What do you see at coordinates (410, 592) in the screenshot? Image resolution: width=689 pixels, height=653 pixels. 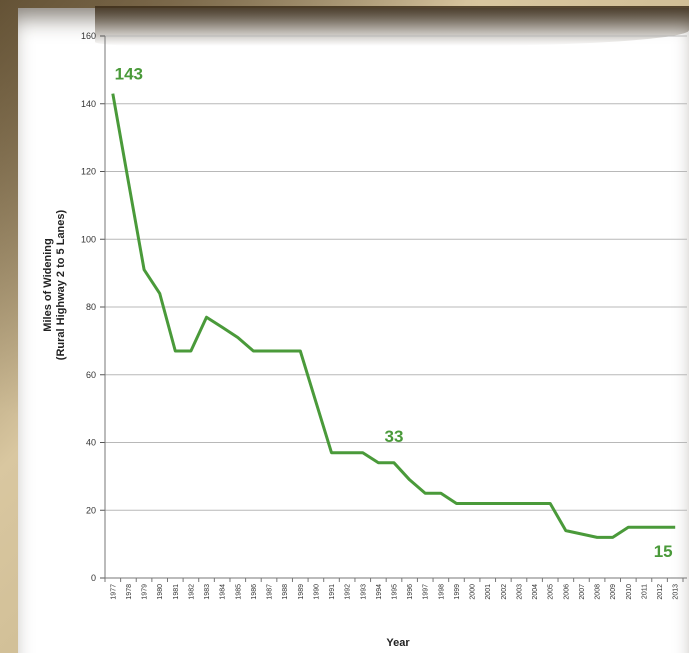 I see `x-tick-label-1996: 1996` at bounding box center [410, 592].